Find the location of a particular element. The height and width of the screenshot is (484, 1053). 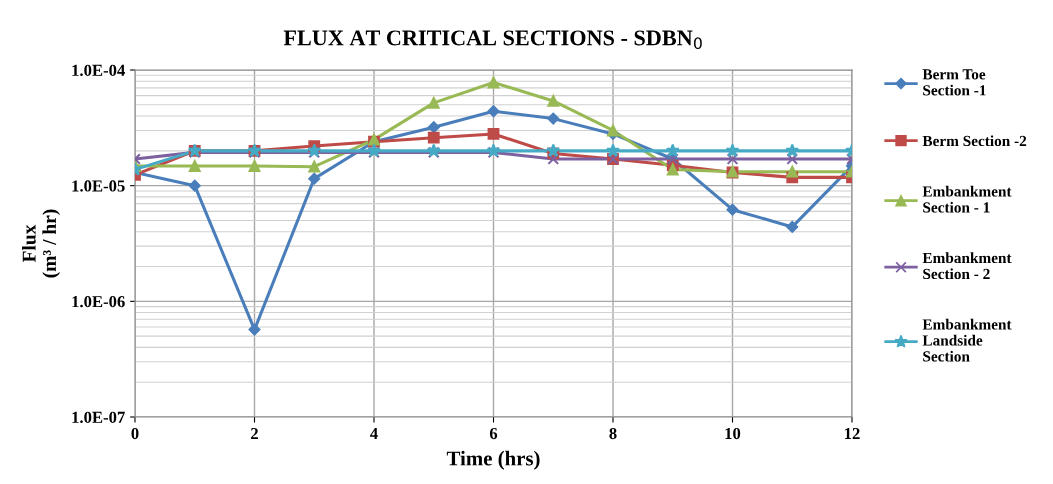

x-tick-label: 8 is located at coordinates (613, 433).